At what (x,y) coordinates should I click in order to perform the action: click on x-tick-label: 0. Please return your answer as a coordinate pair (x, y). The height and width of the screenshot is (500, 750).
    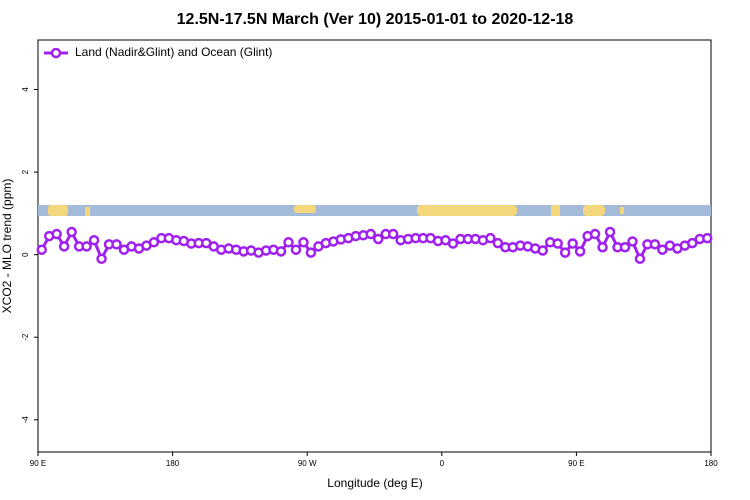
    Looking at the image, I should click on (442, 463).